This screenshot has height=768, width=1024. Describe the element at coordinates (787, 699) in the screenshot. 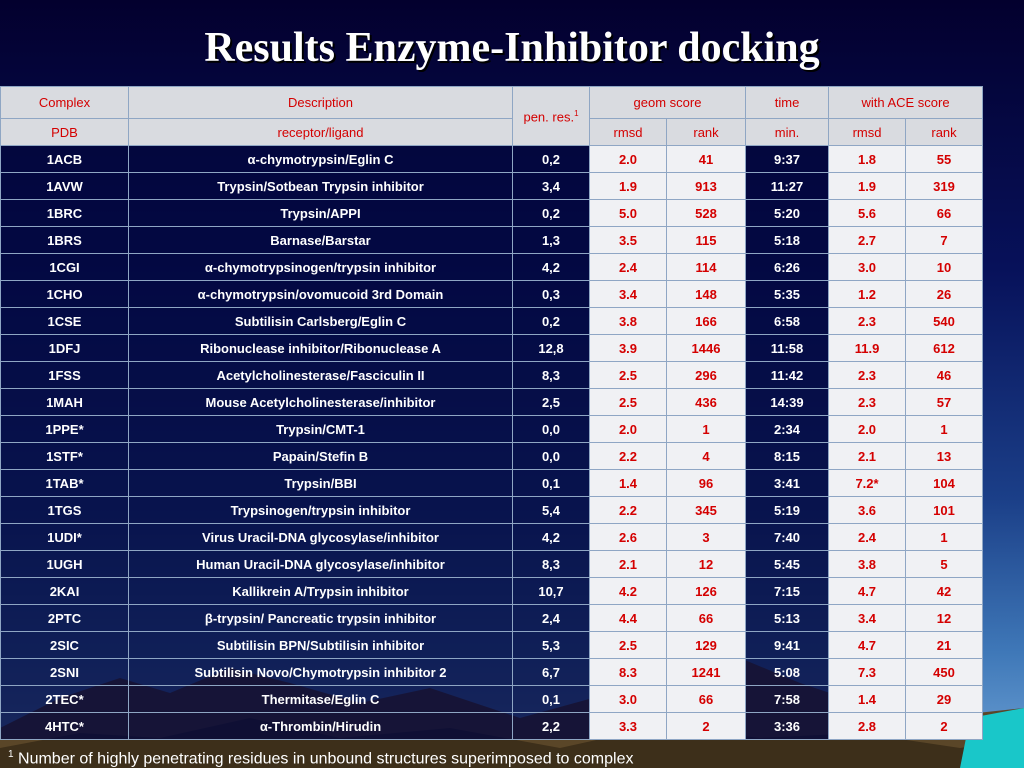

I see `cell-time: 7:58` at that location.